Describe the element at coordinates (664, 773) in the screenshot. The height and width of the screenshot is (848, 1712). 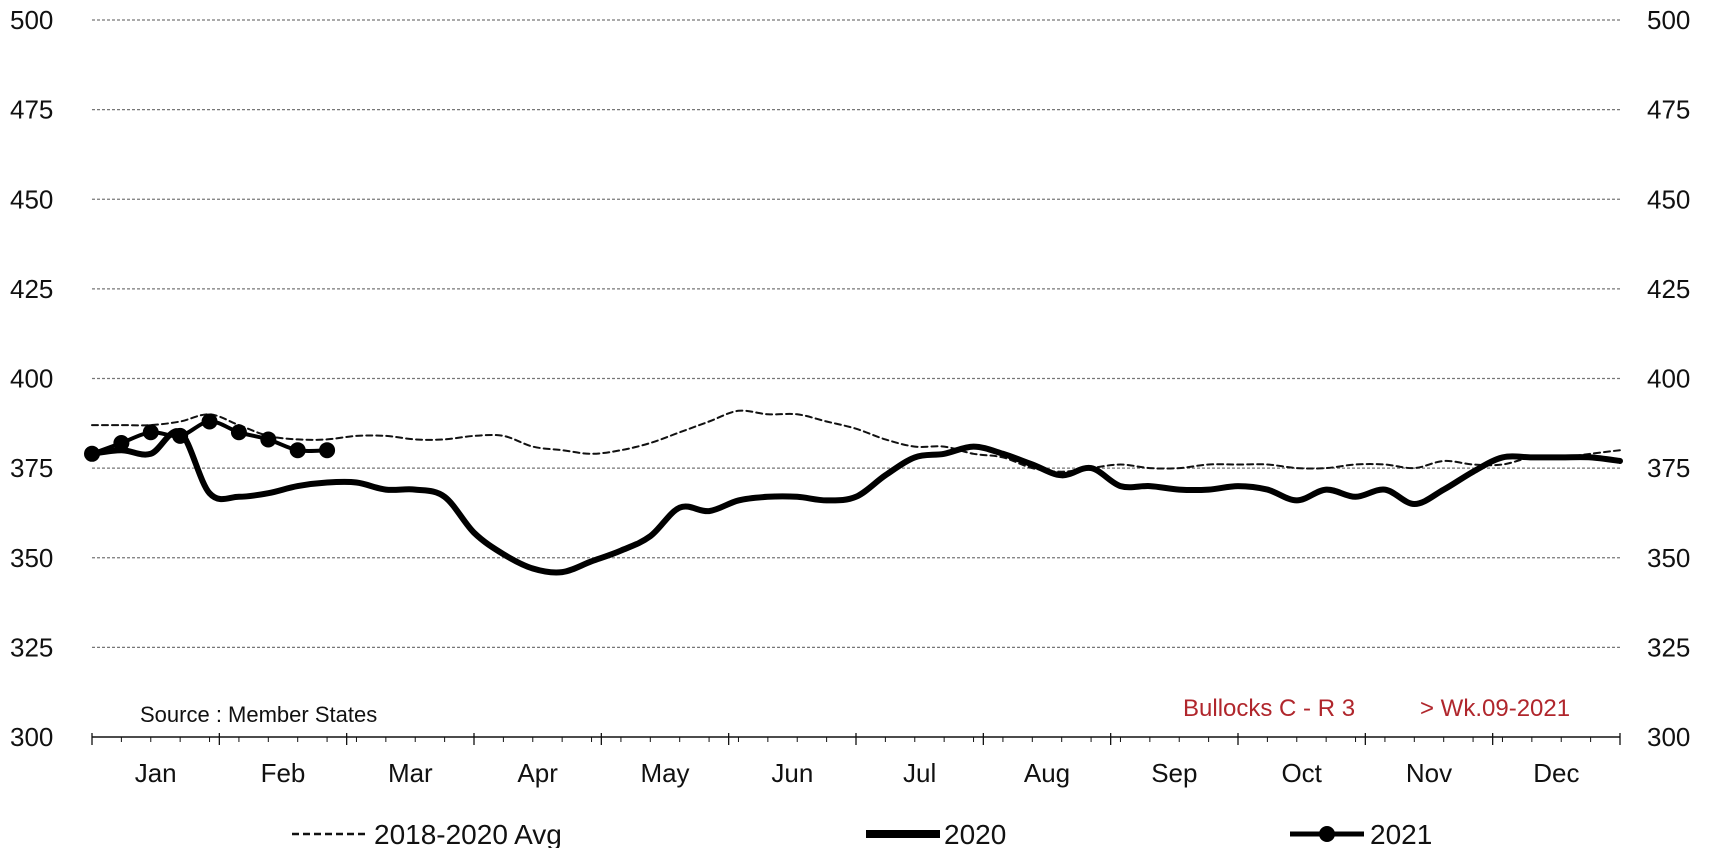
I see `month-label: May` at that location.